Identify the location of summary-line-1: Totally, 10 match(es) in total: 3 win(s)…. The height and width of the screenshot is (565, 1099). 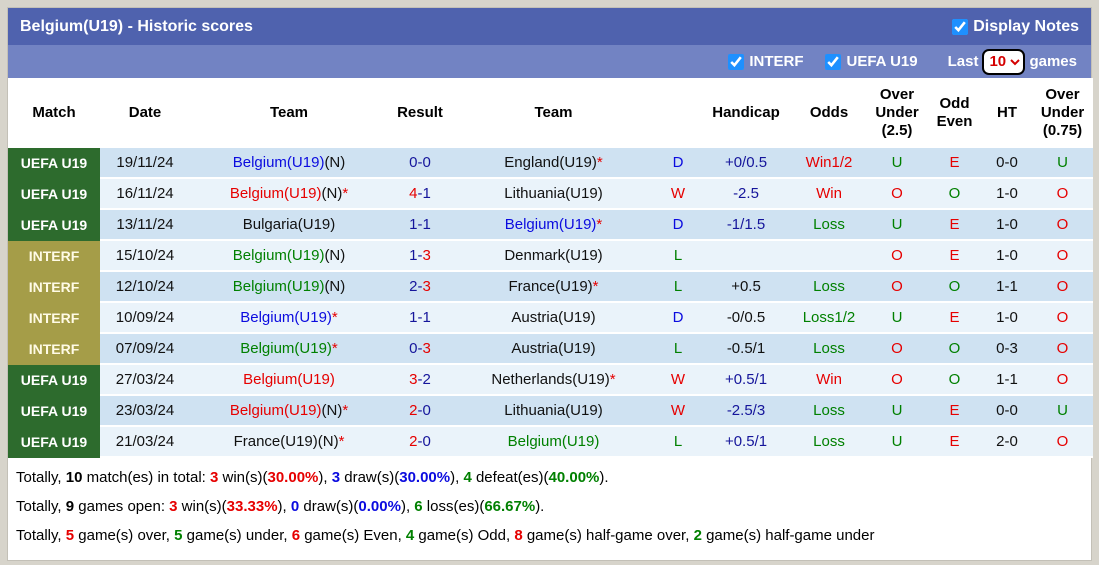
(549, 477).